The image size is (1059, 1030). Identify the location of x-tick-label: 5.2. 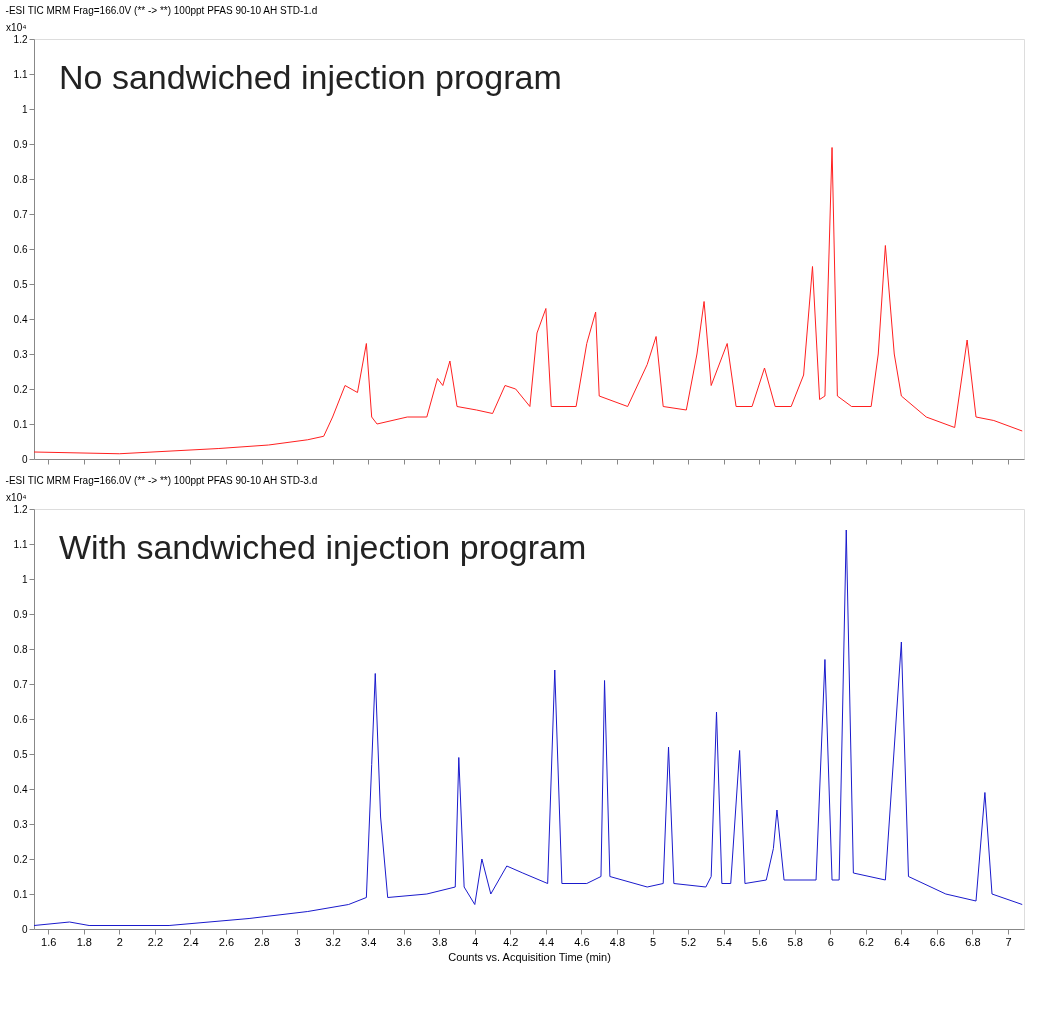
(688, 941).